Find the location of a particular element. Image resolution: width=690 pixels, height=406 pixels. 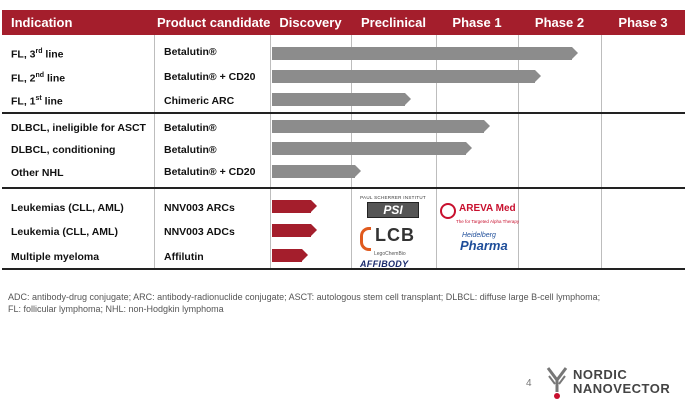

psi-logo: PAUL SCHERRER INSTITUT PSI is located at coordinates (393, 206).